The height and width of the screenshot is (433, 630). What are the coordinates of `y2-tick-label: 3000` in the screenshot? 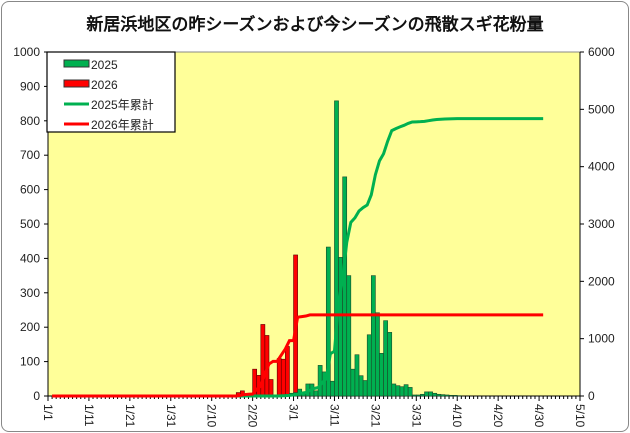 It's located at (601, 224).